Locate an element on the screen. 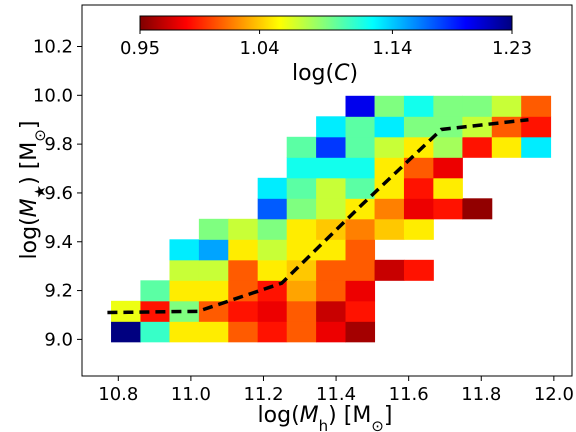 This screenshot has height=432, width=576. colorbar-tick-label: 0.95 is located at coordinates (140, 48).